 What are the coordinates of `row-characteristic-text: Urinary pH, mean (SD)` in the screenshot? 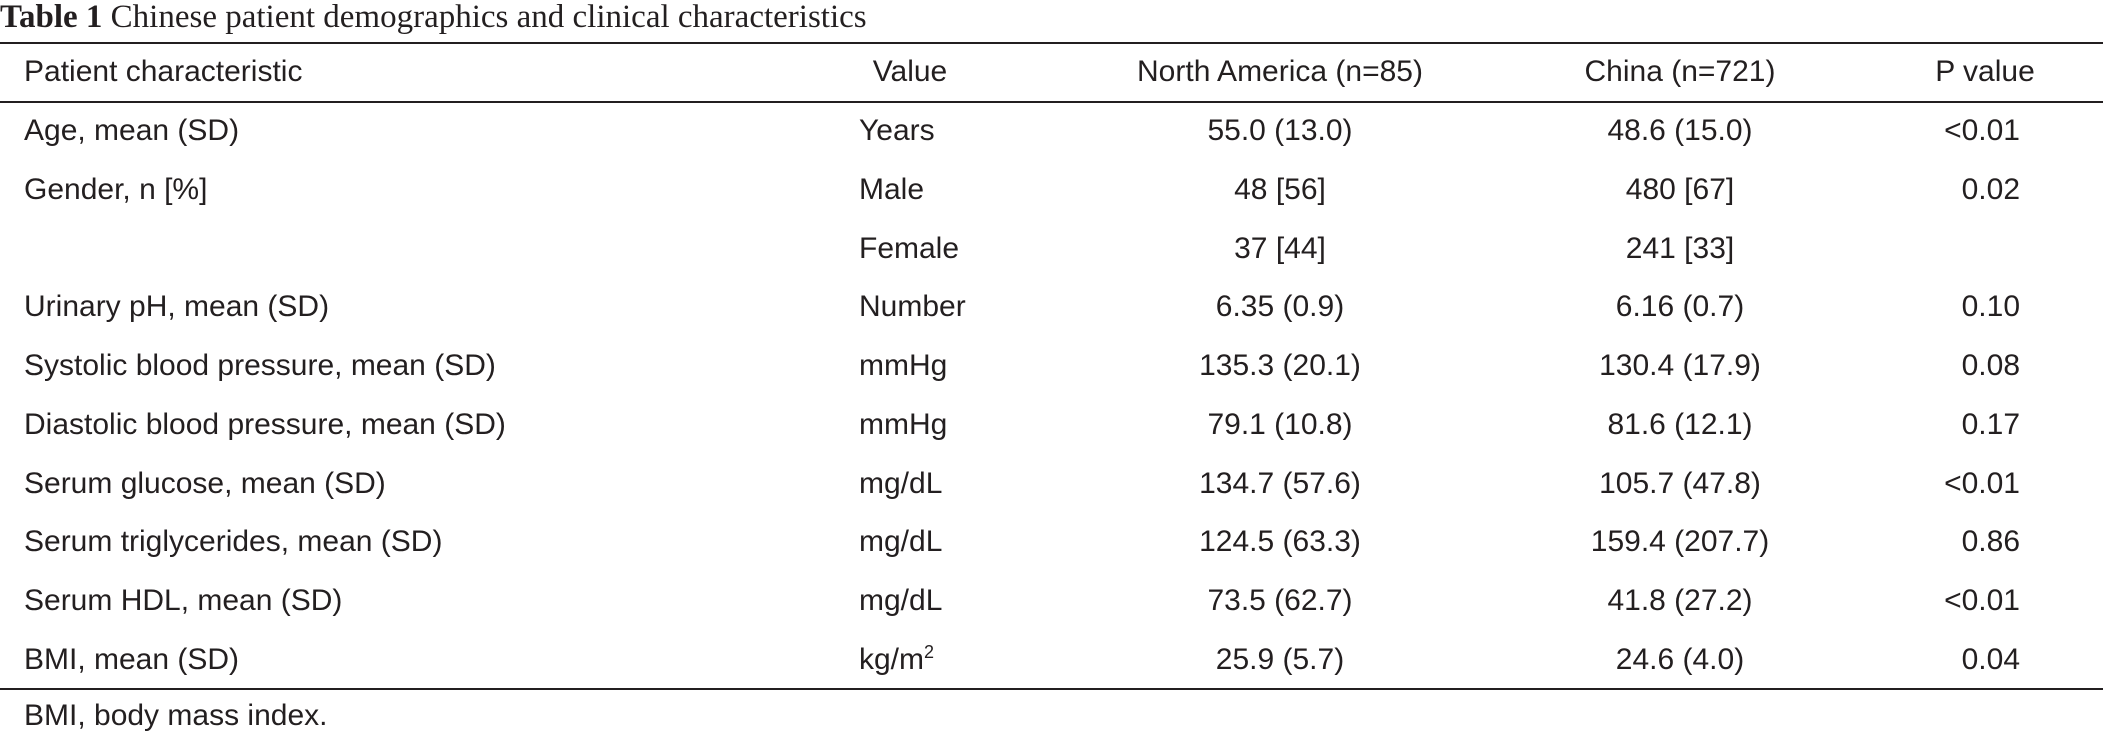 It's located at (177, 306).